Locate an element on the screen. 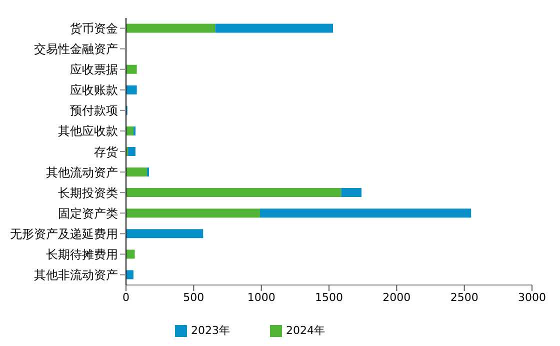 The width and height of the screenshot is (560, 346). y-tick-label: 存货 is located at coordinates (106, 151).